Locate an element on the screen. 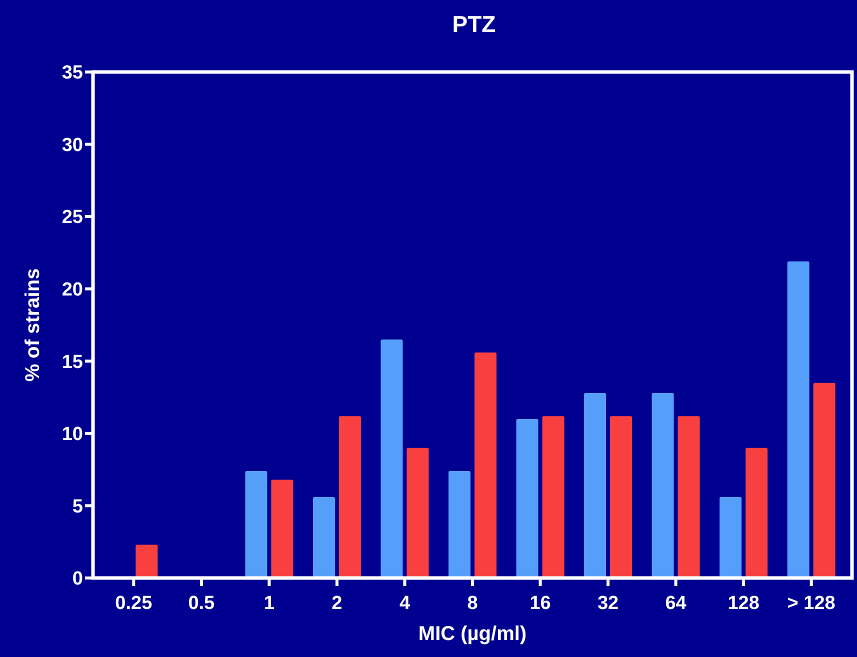 The width and height of the screenshot is (857, 657). x-tick-label: 8 is located at coordinates (472, 603).